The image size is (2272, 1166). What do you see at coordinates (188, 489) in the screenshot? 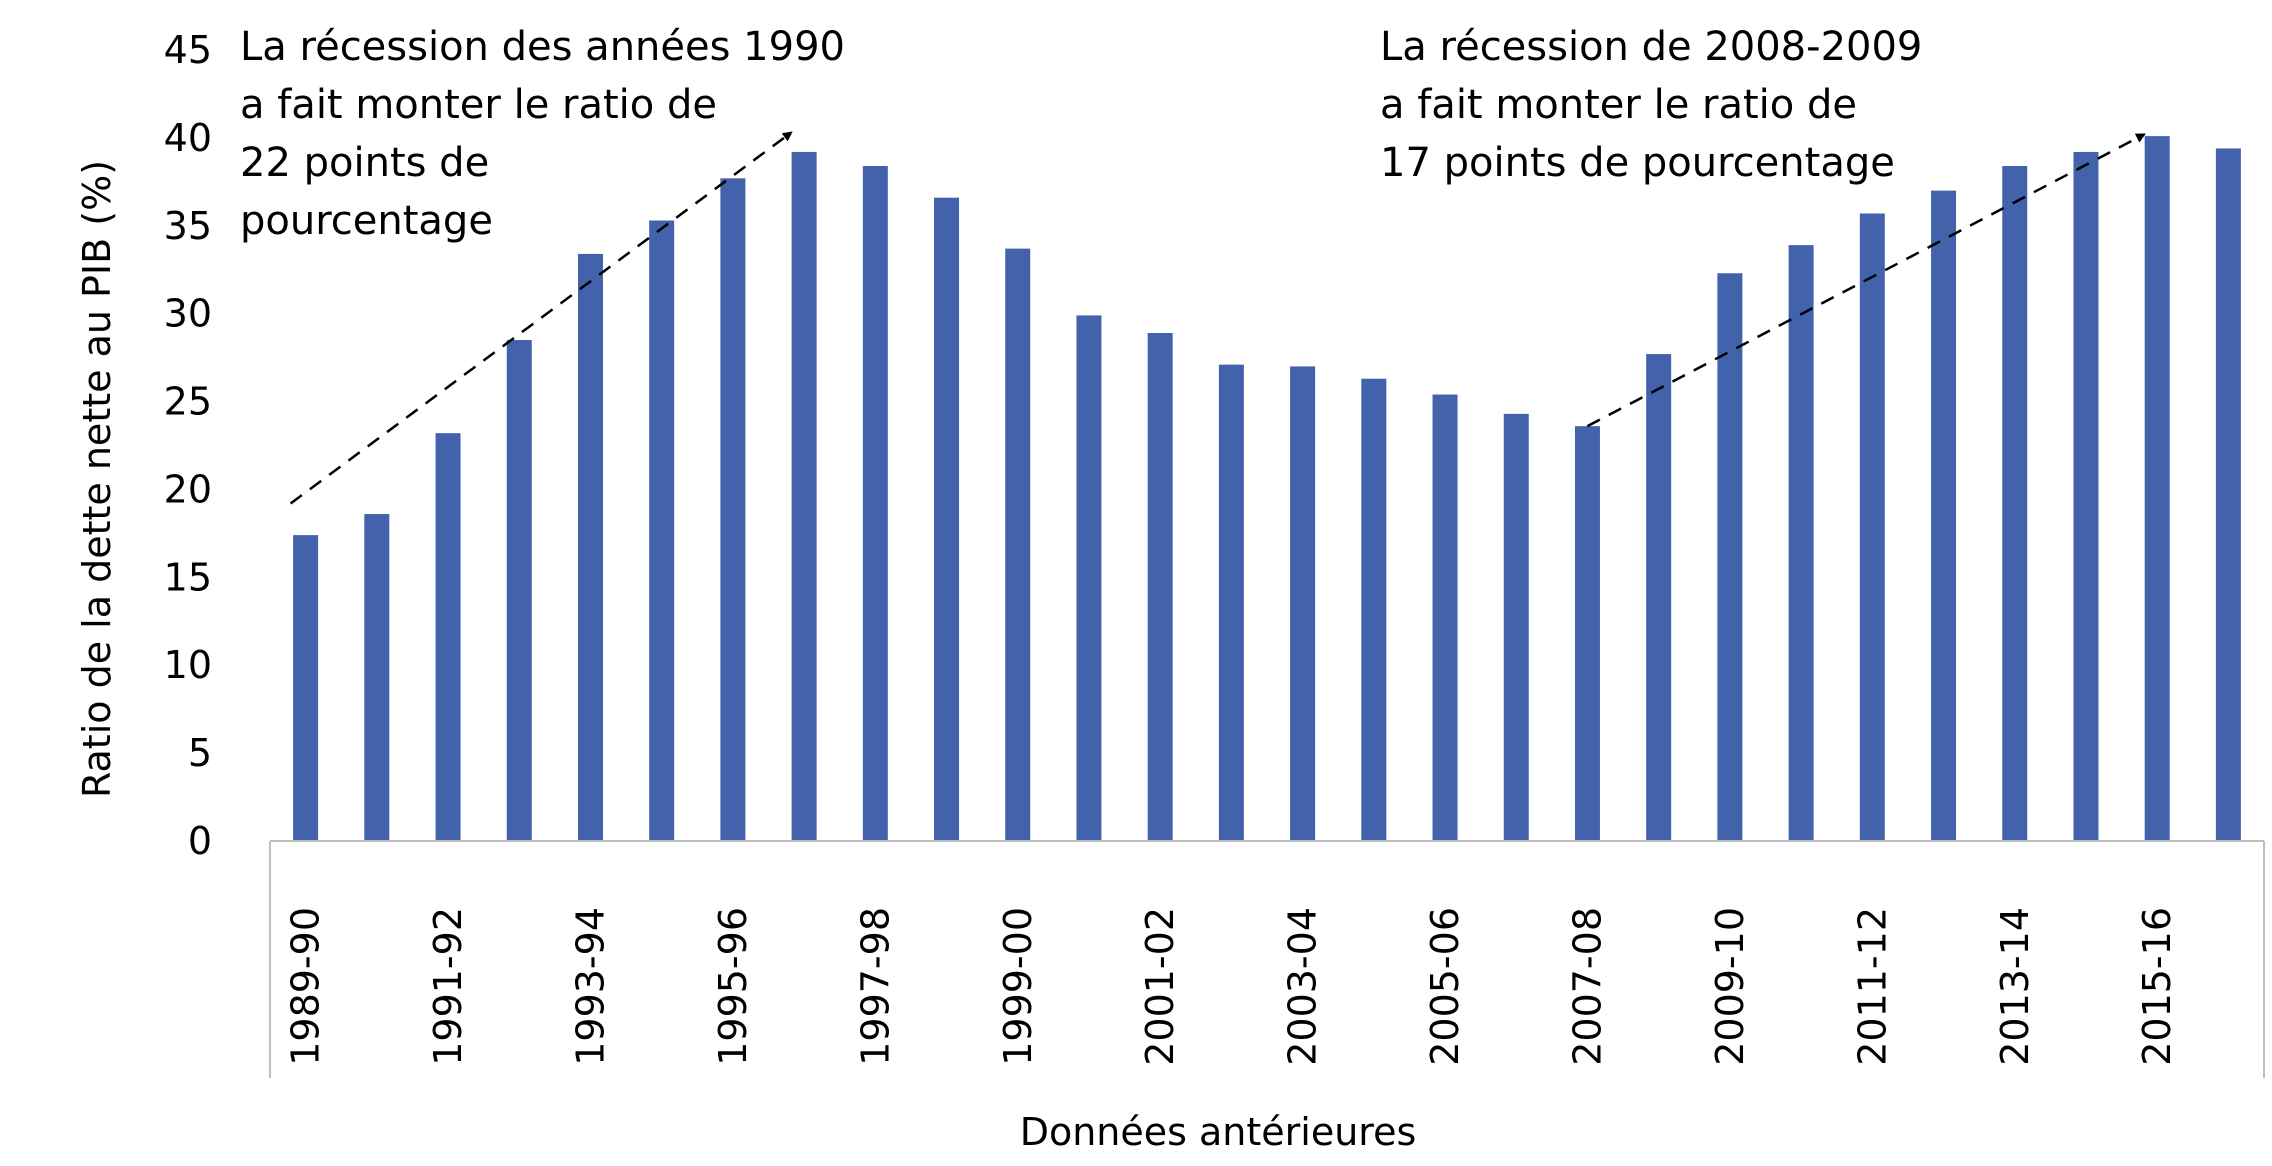
I see `y-tick-label: 20` at bounding box center [188, 489].